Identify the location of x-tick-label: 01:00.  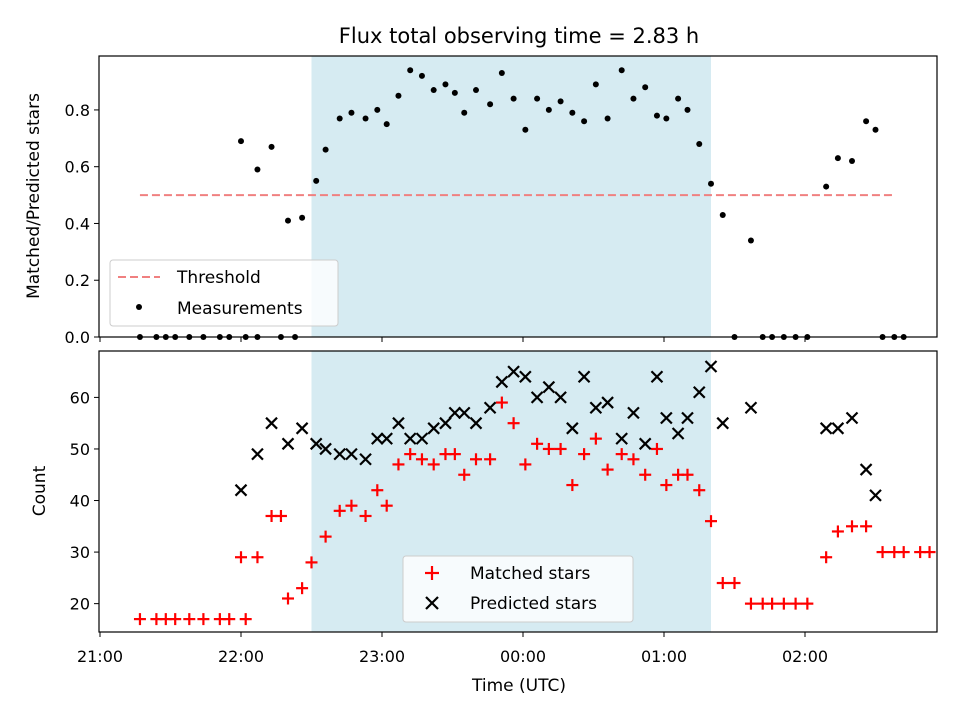
(664, 656).